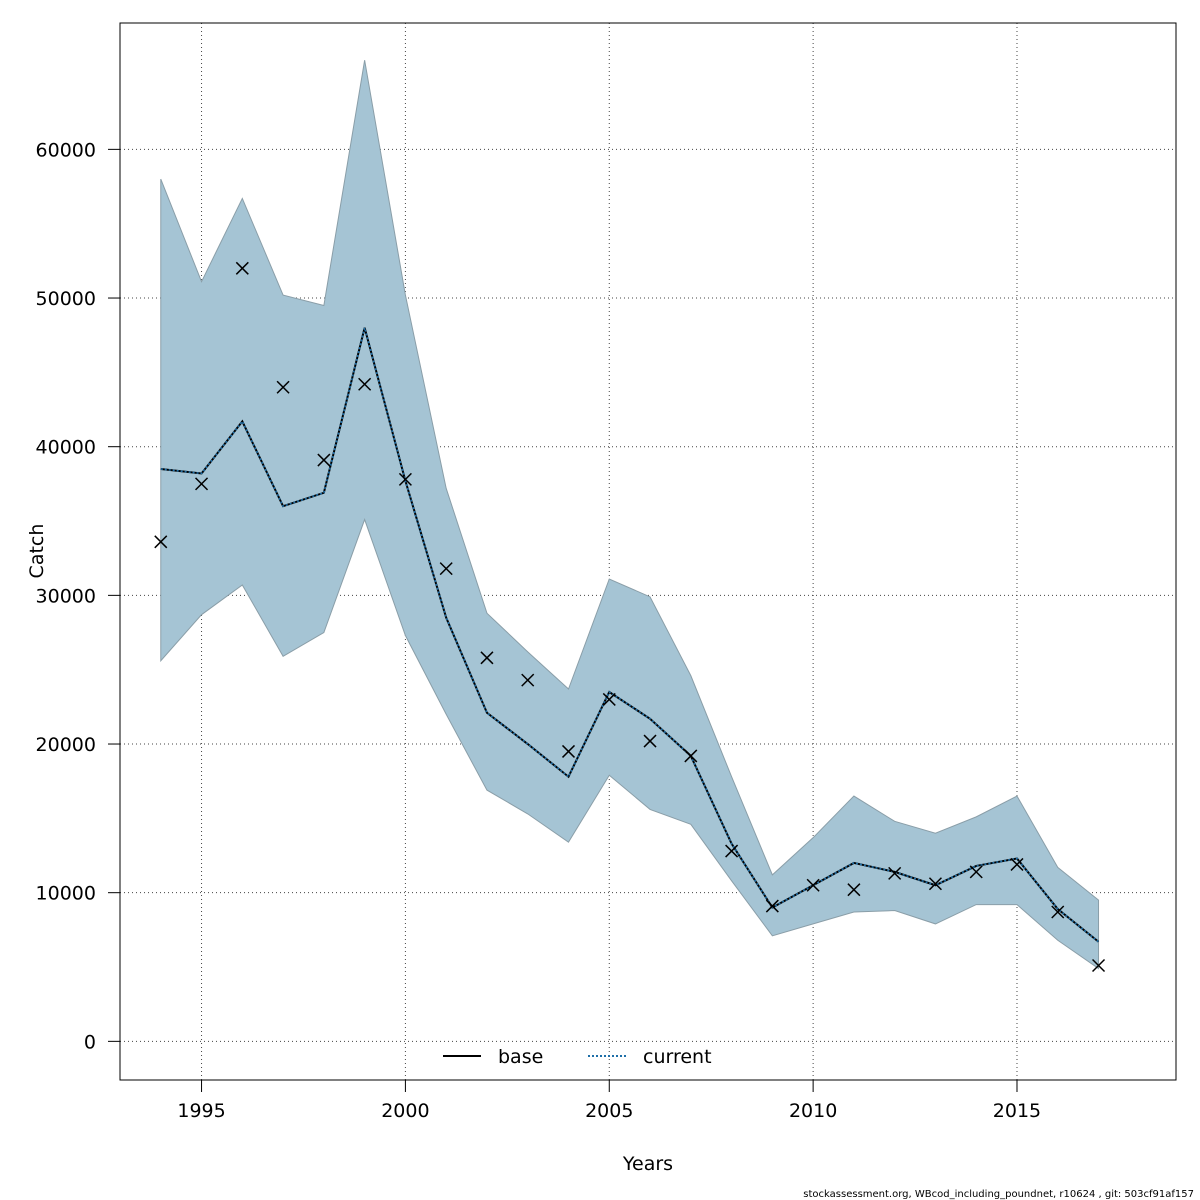 The image size is (1200, 1200). I want to click on y-tick-label: 40000, so click(66, 448).